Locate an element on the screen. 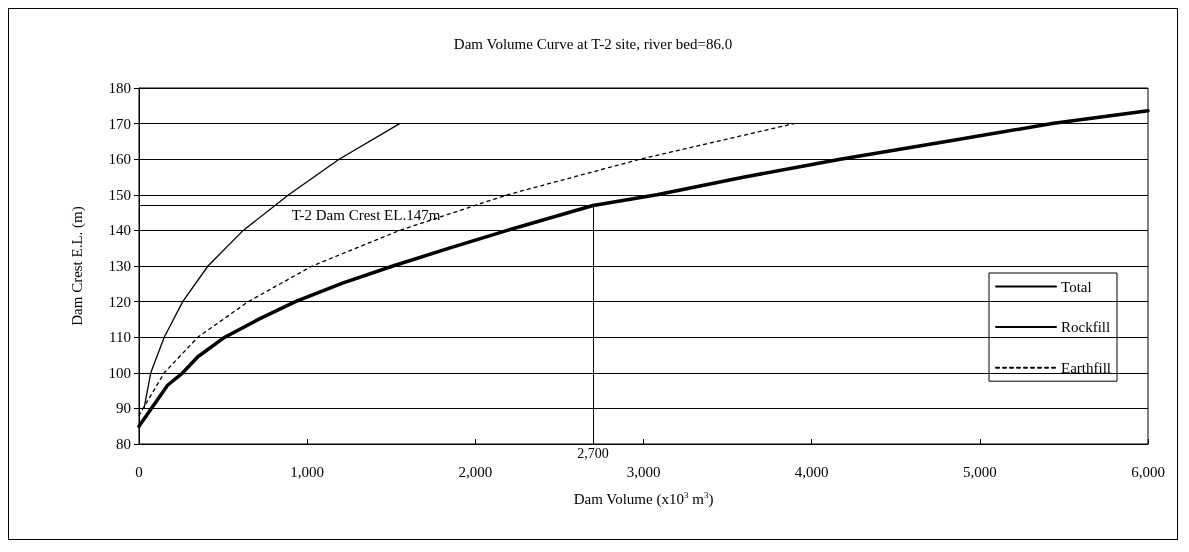 The width and height of the screenshot is (1189, 552). y-tick-label: 150 is located at coordinates (119, 194).